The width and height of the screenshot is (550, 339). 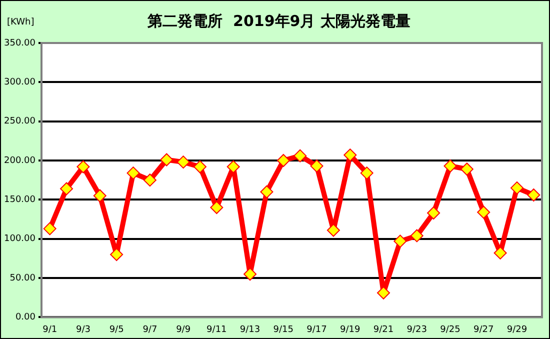 I want to click on y-tick-label: 50.00, so click(x=23, y=278).